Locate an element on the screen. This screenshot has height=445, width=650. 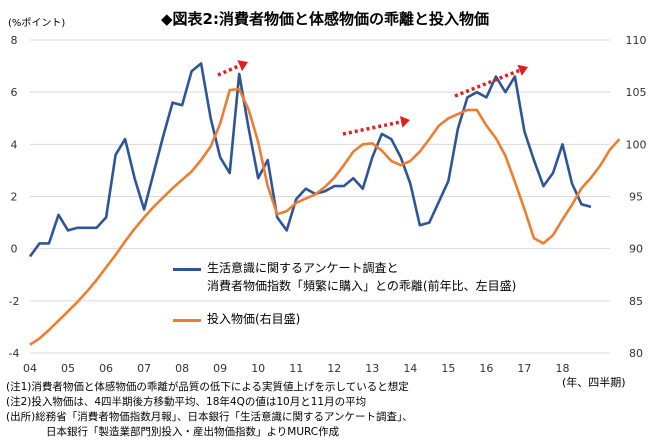
y-tick-label-left: 6 is located at coordinates (14, 92).